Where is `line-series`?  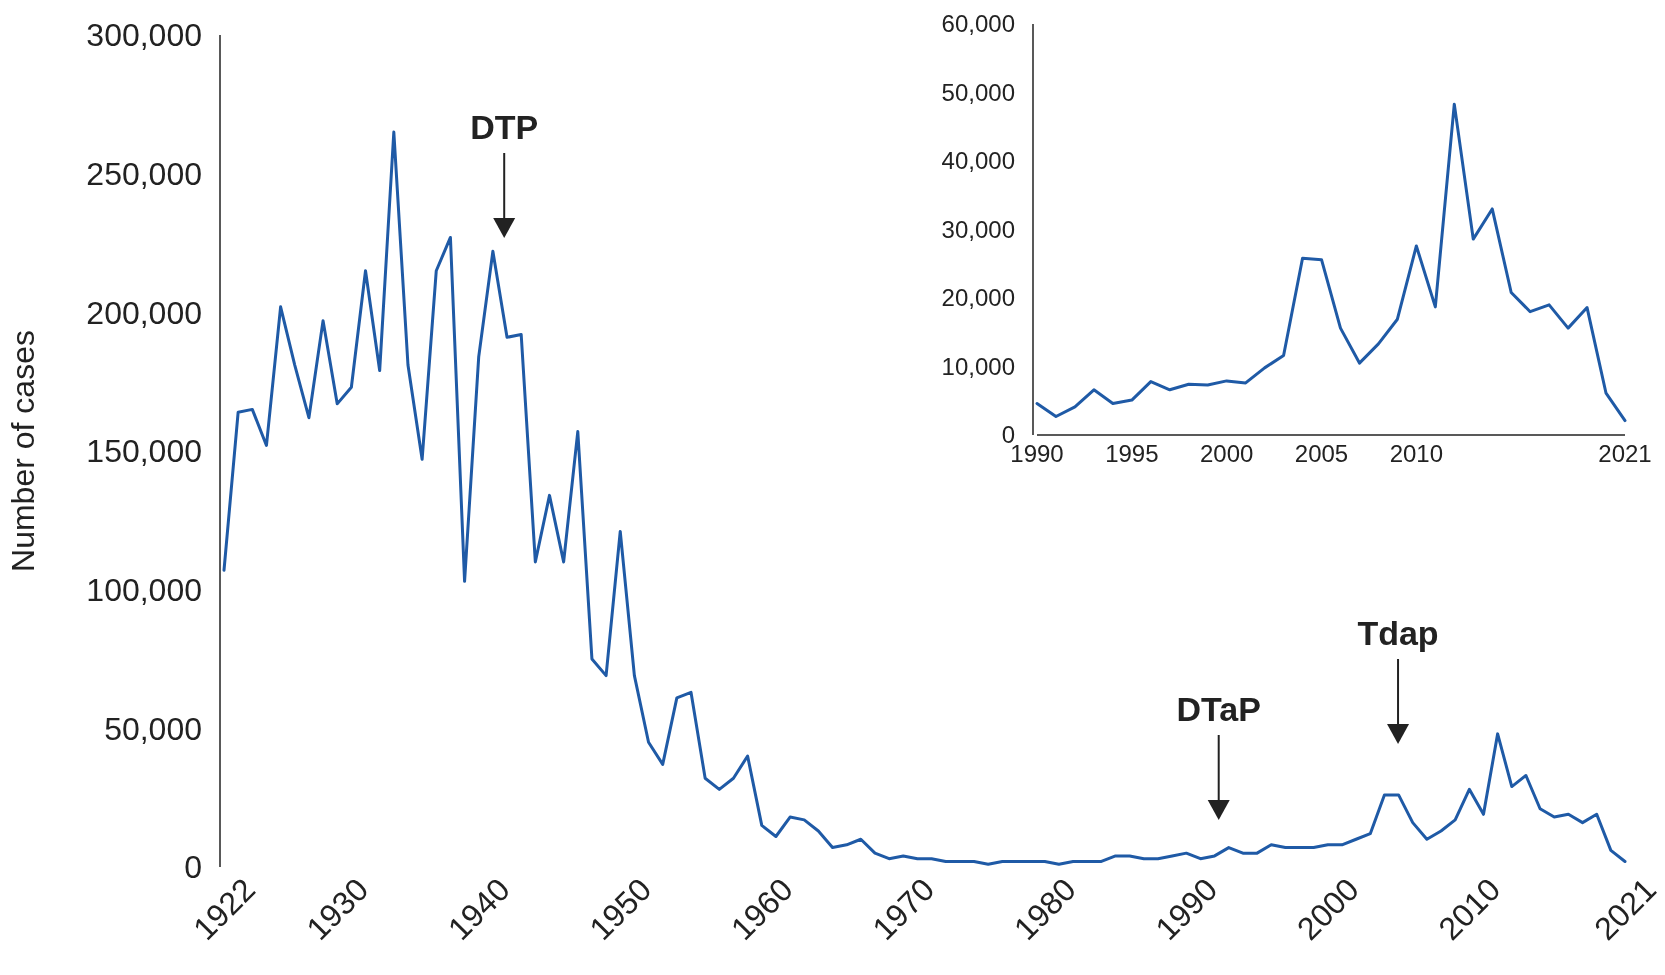
line-series is located at coordinates (1331, 262).